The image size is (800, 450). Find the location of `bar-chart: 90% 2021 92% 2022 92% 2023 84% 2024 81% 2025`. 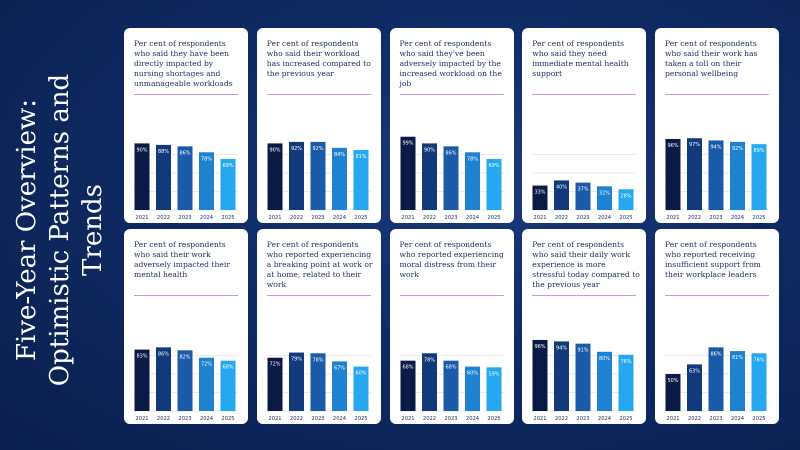

bar-chart: 90% 2021 92% 2022 92% 2023 84% 2024 81% 2025 is located at coordinates (318, 181).